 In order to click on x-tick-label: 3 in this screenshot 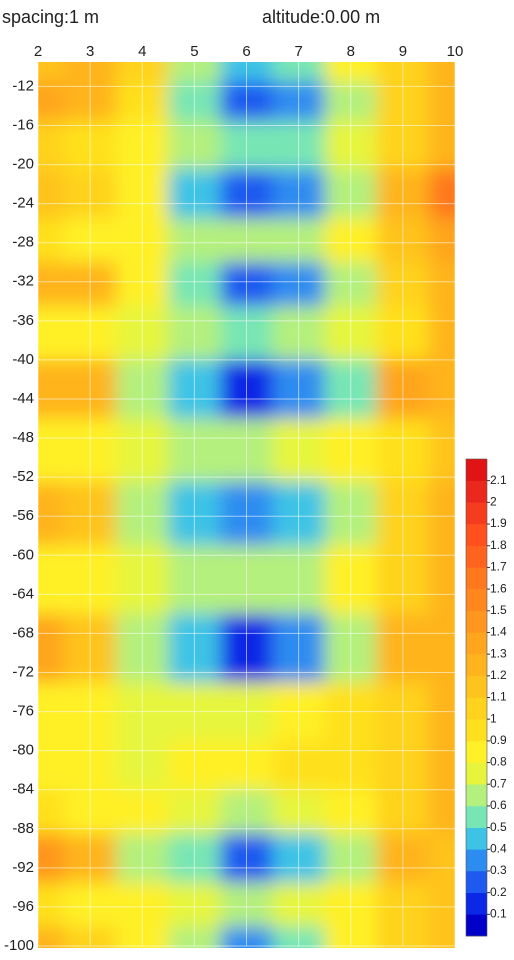, I will do `click(90, 51)`.